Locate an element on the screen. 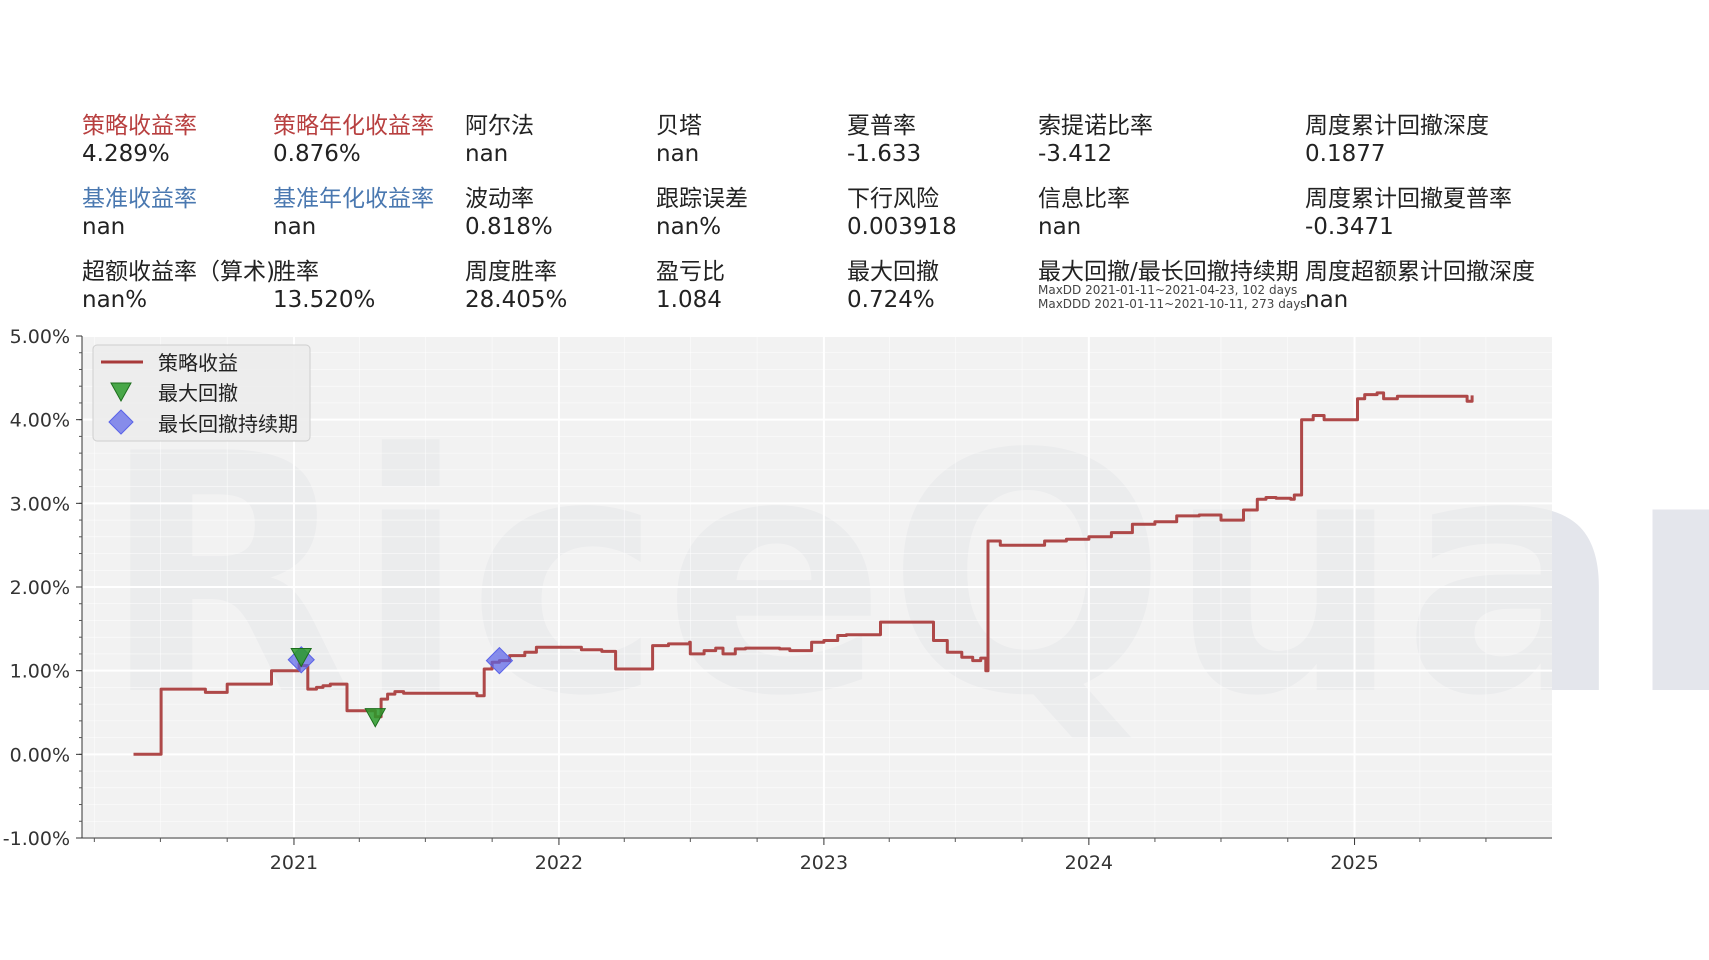 The width and height of the screenshot is (1709, 960). metric-value: 0.724% is located at coordinates (891, 300).